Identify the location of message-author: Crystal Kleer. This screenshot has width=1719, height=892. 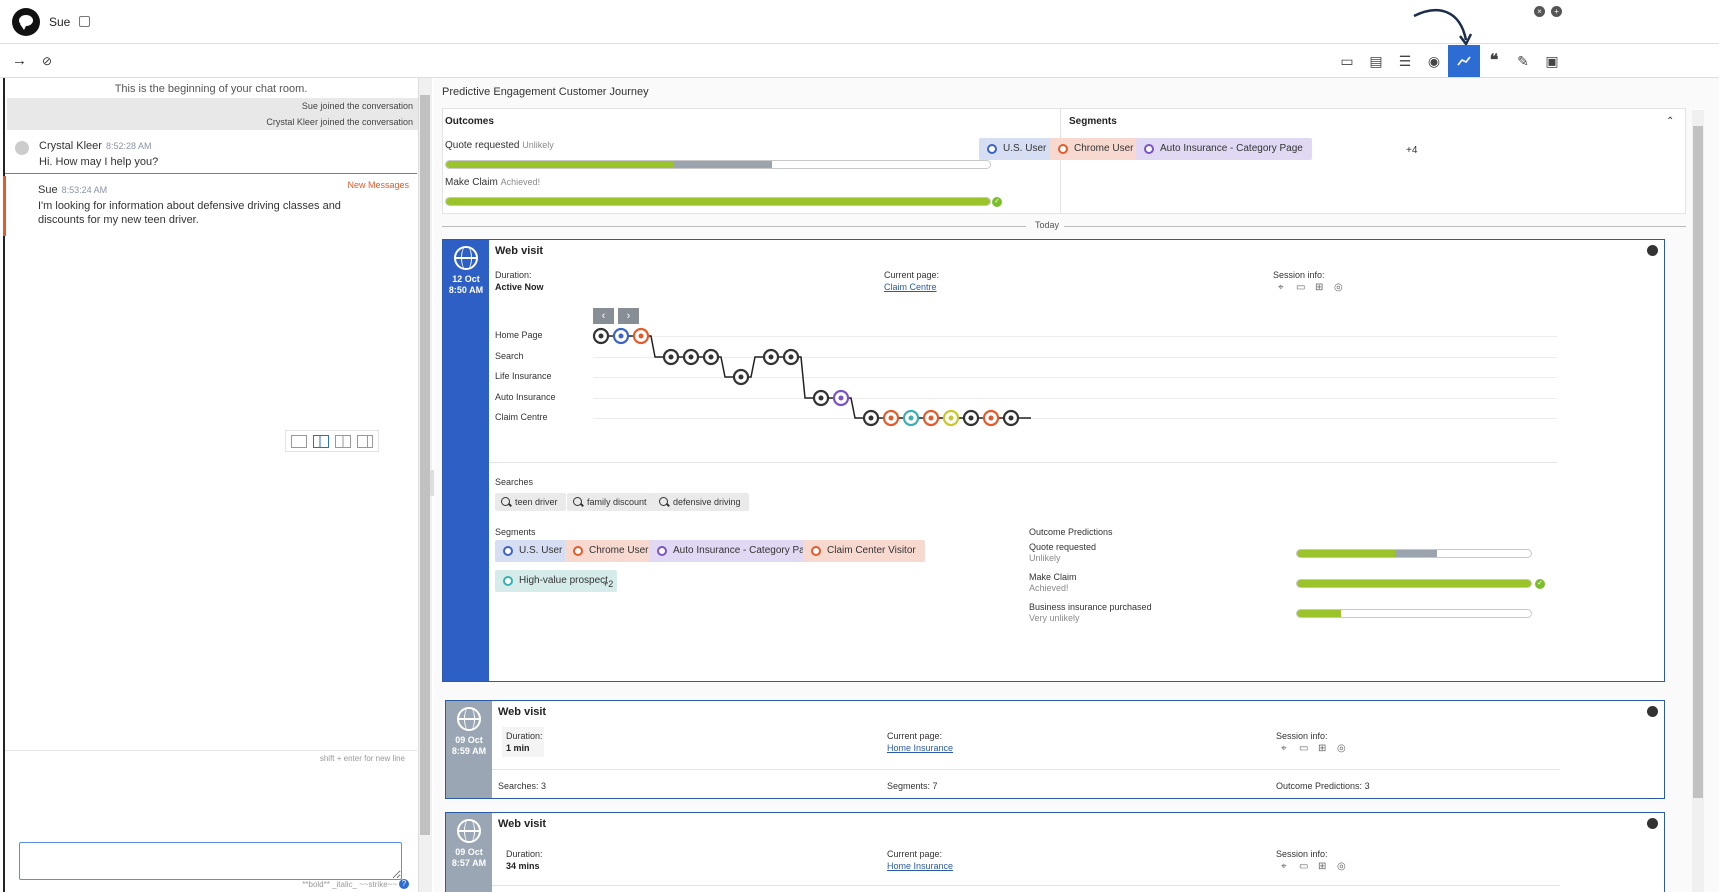
(70, 146).